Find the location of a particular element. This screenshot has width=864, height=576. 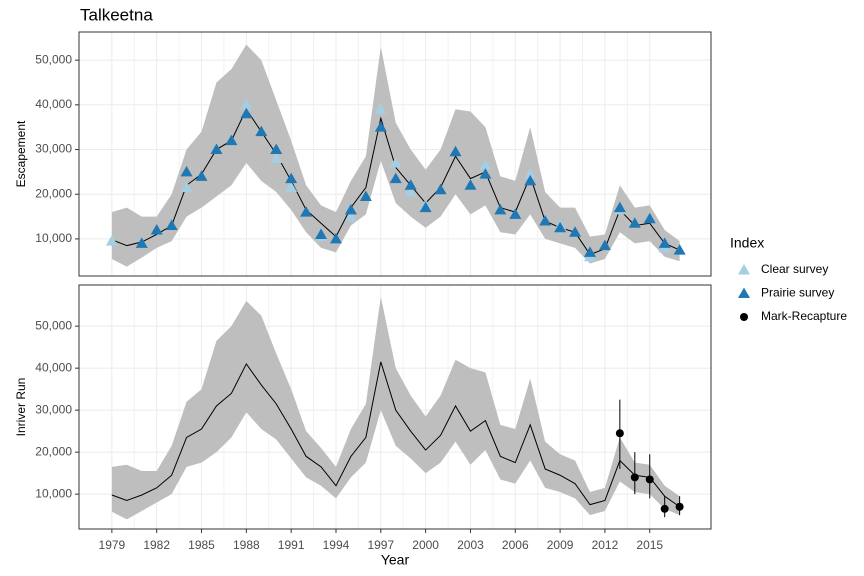

x-tick-label: 1991 is located at coordinates (291, 545).